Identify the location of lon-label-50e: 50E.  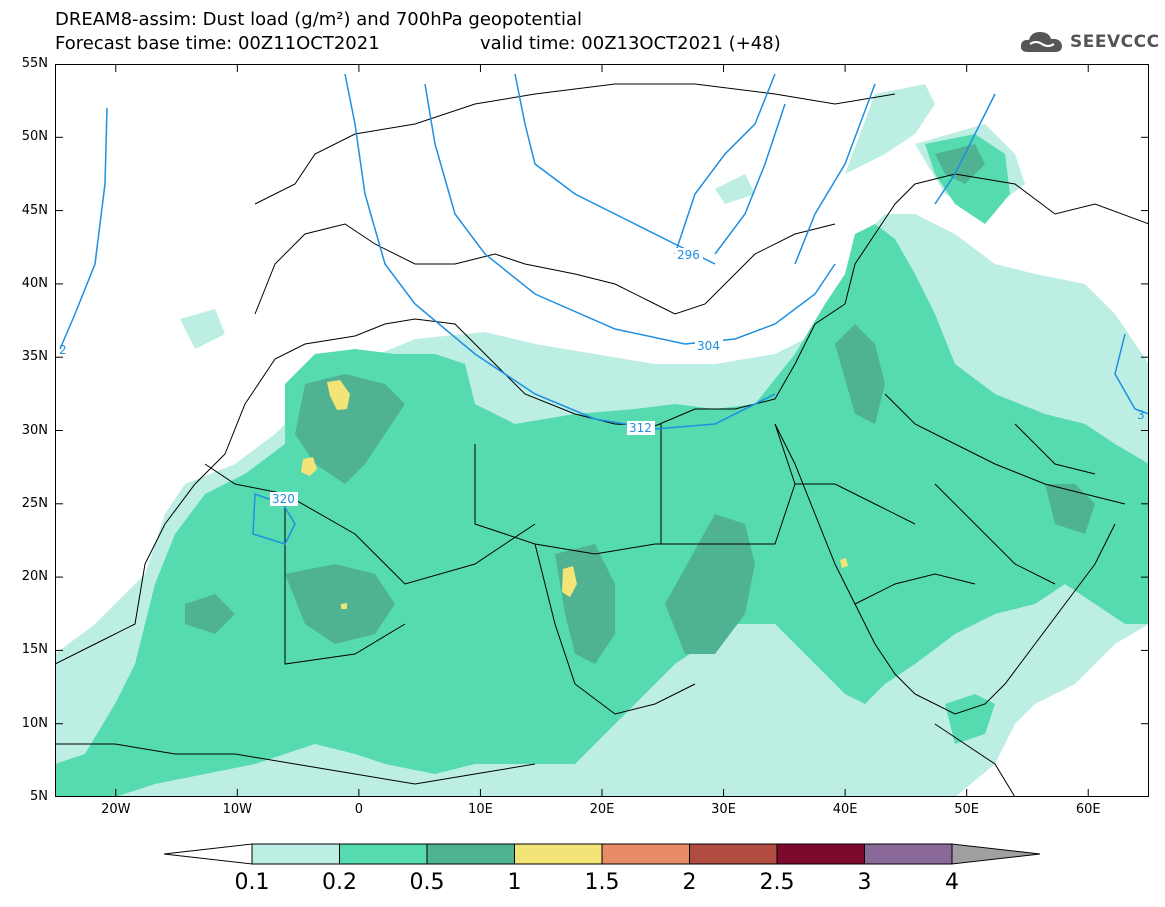
(967, 809).